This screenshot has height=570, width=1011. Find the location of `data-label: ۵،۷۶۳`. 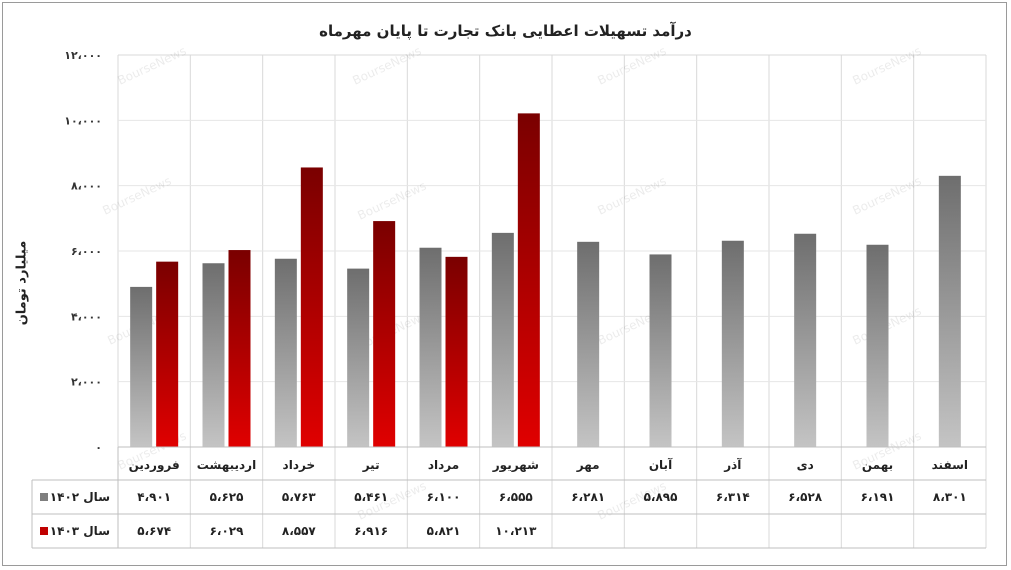

data-label: ۵،۷۶۳ is located at coordinates (299, 497).